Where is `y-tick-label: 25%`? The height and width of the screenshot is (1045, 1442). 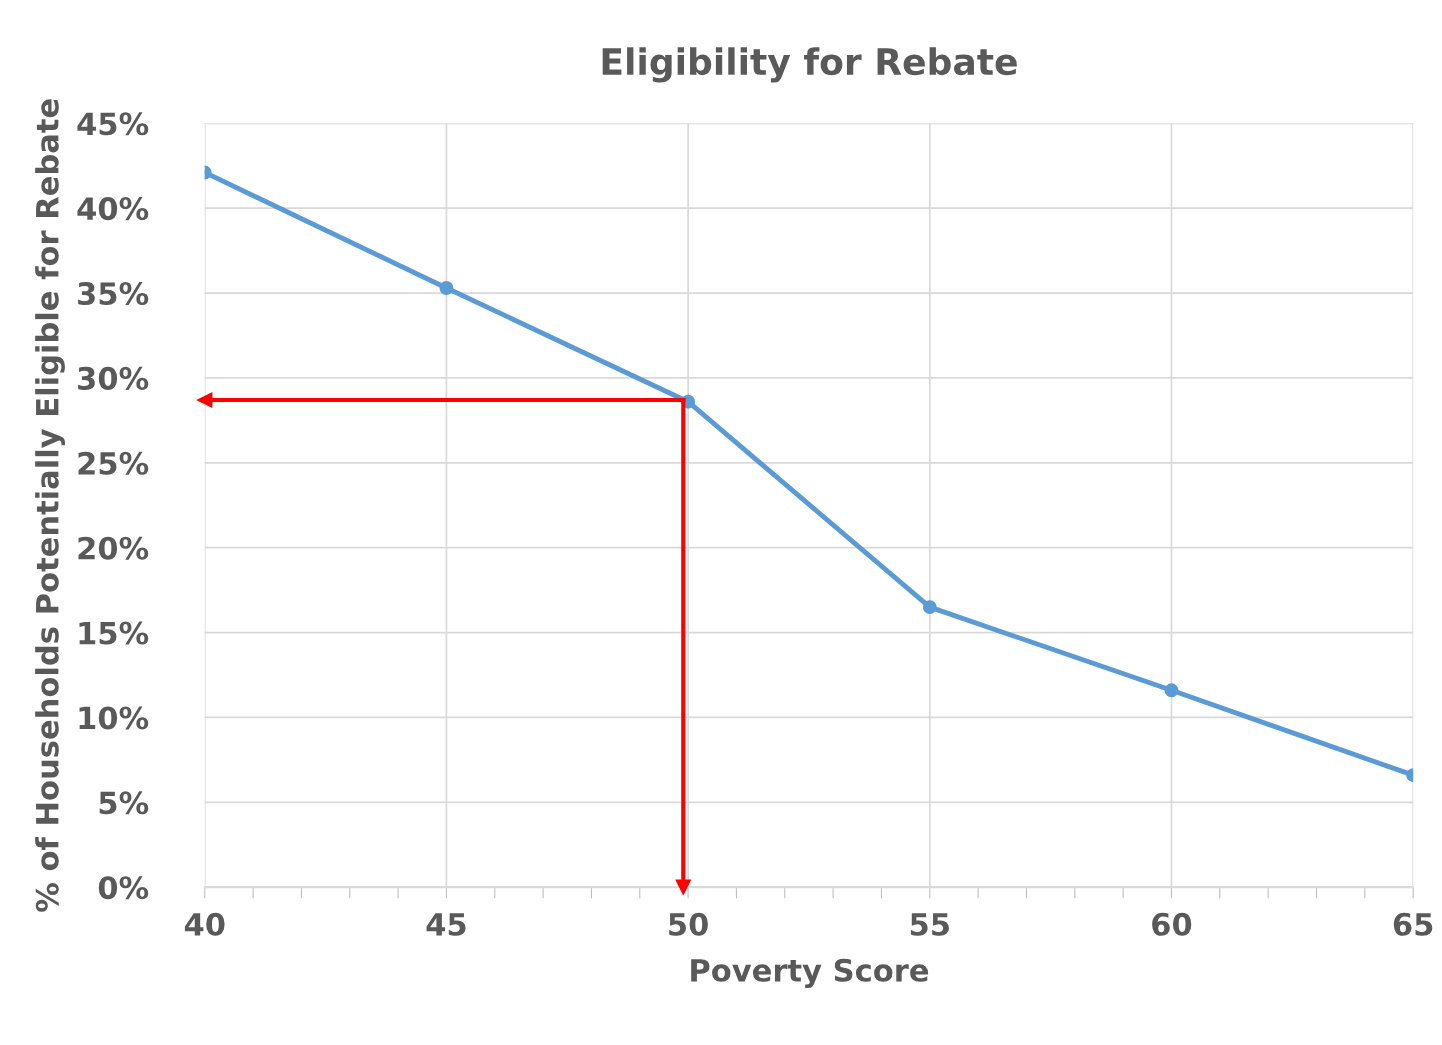 y-tick-label: 25% is located at coordinates (113, 463).